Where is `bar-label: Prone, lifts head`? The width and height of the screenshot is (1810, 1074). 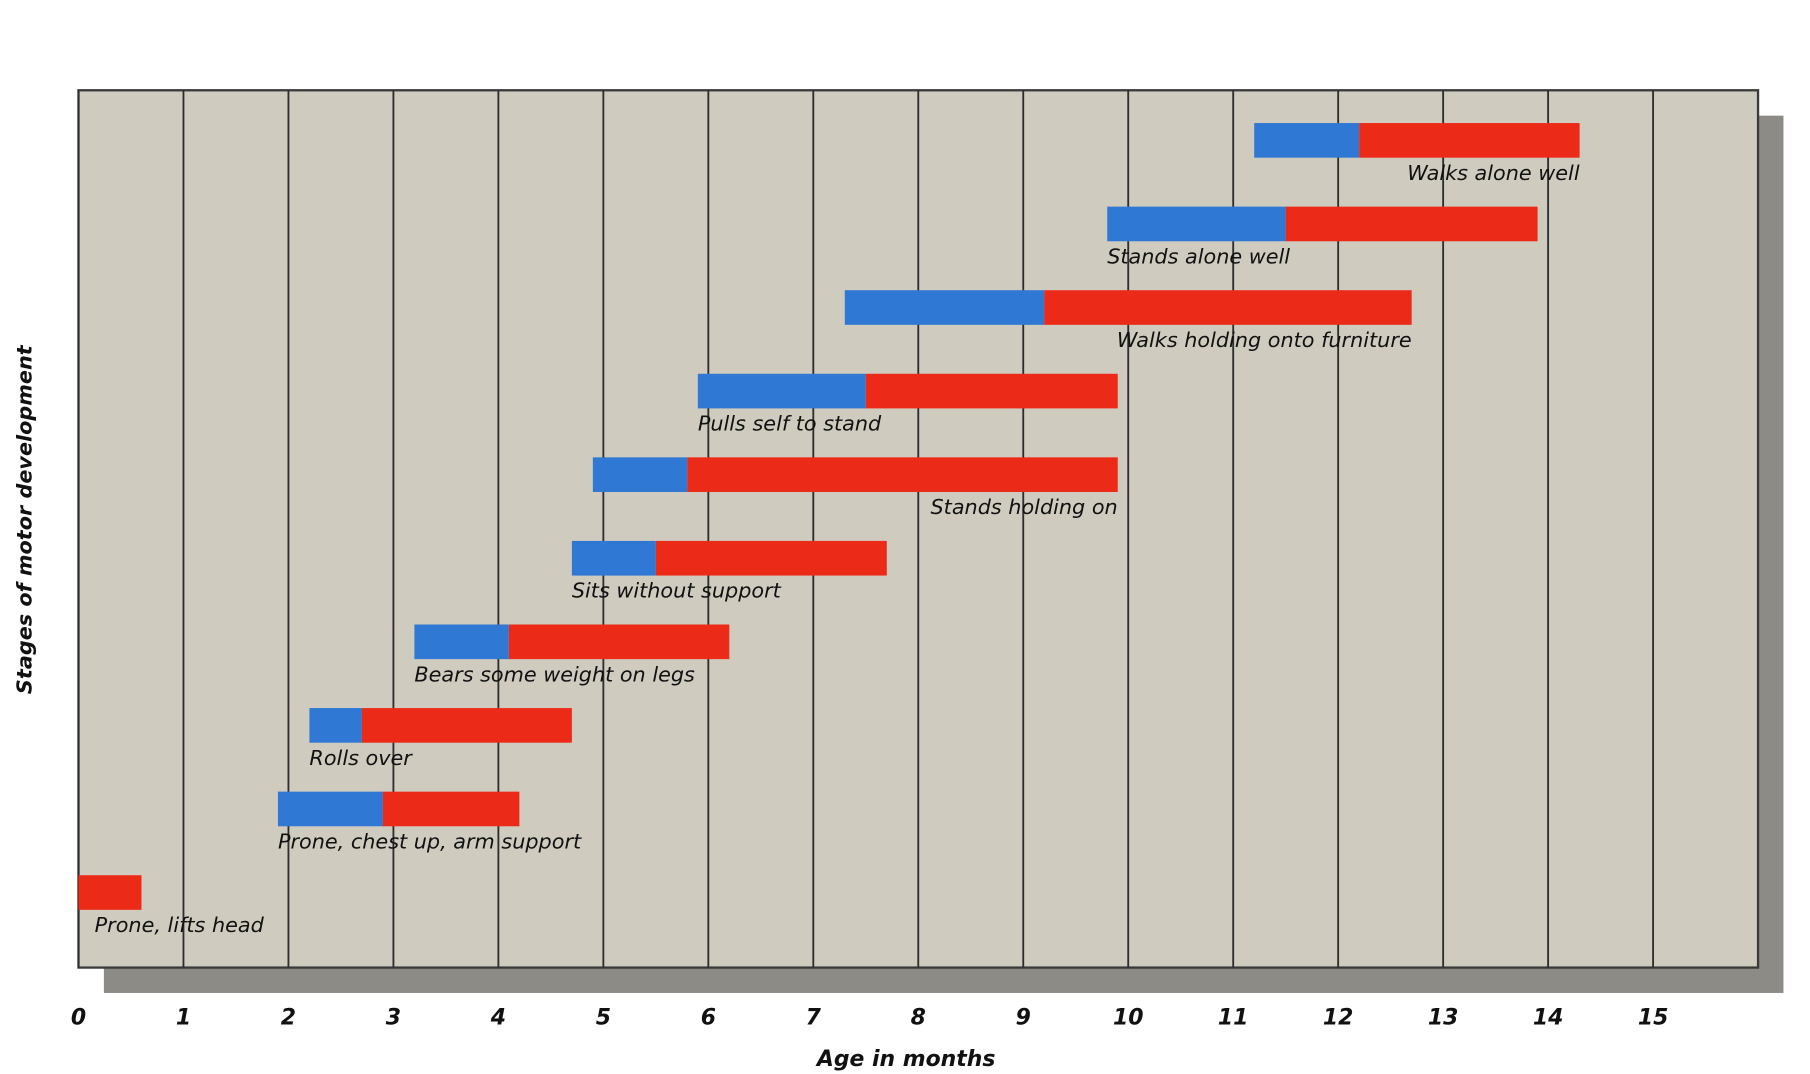 bar-label: Prone, lifts head is located at coordinates (180, 925).